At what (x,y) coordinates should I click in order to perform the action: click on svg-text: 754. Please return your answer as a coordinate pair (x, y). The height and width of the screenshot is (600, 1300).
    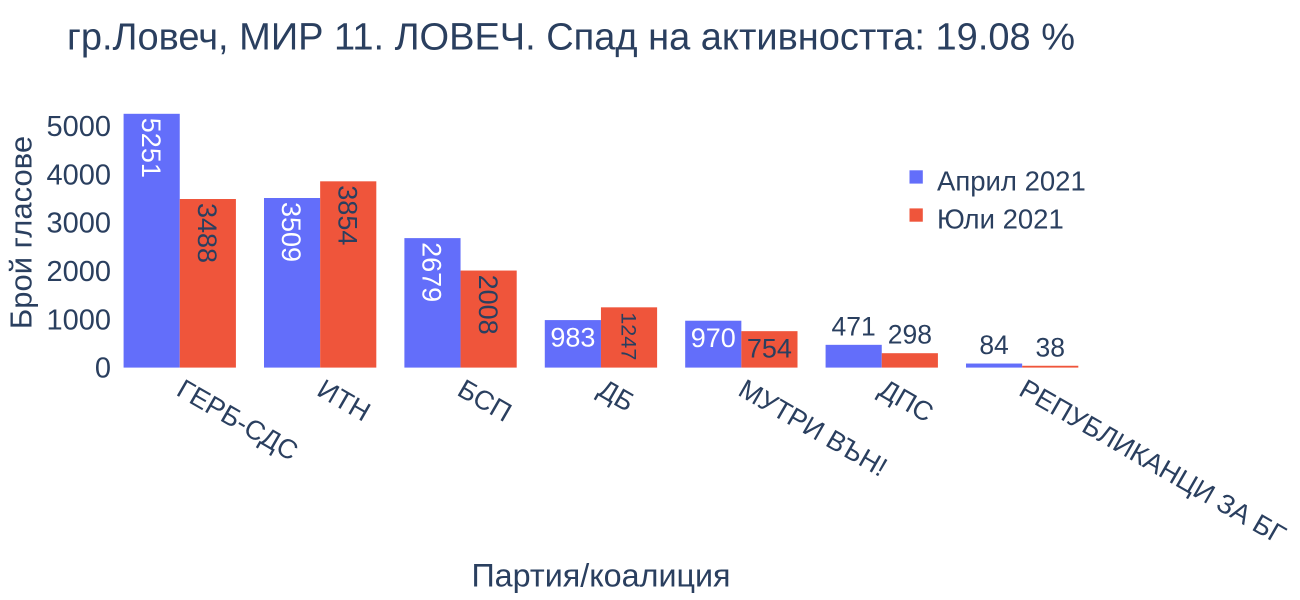
    Looking at the image, I should click on (769, 349).